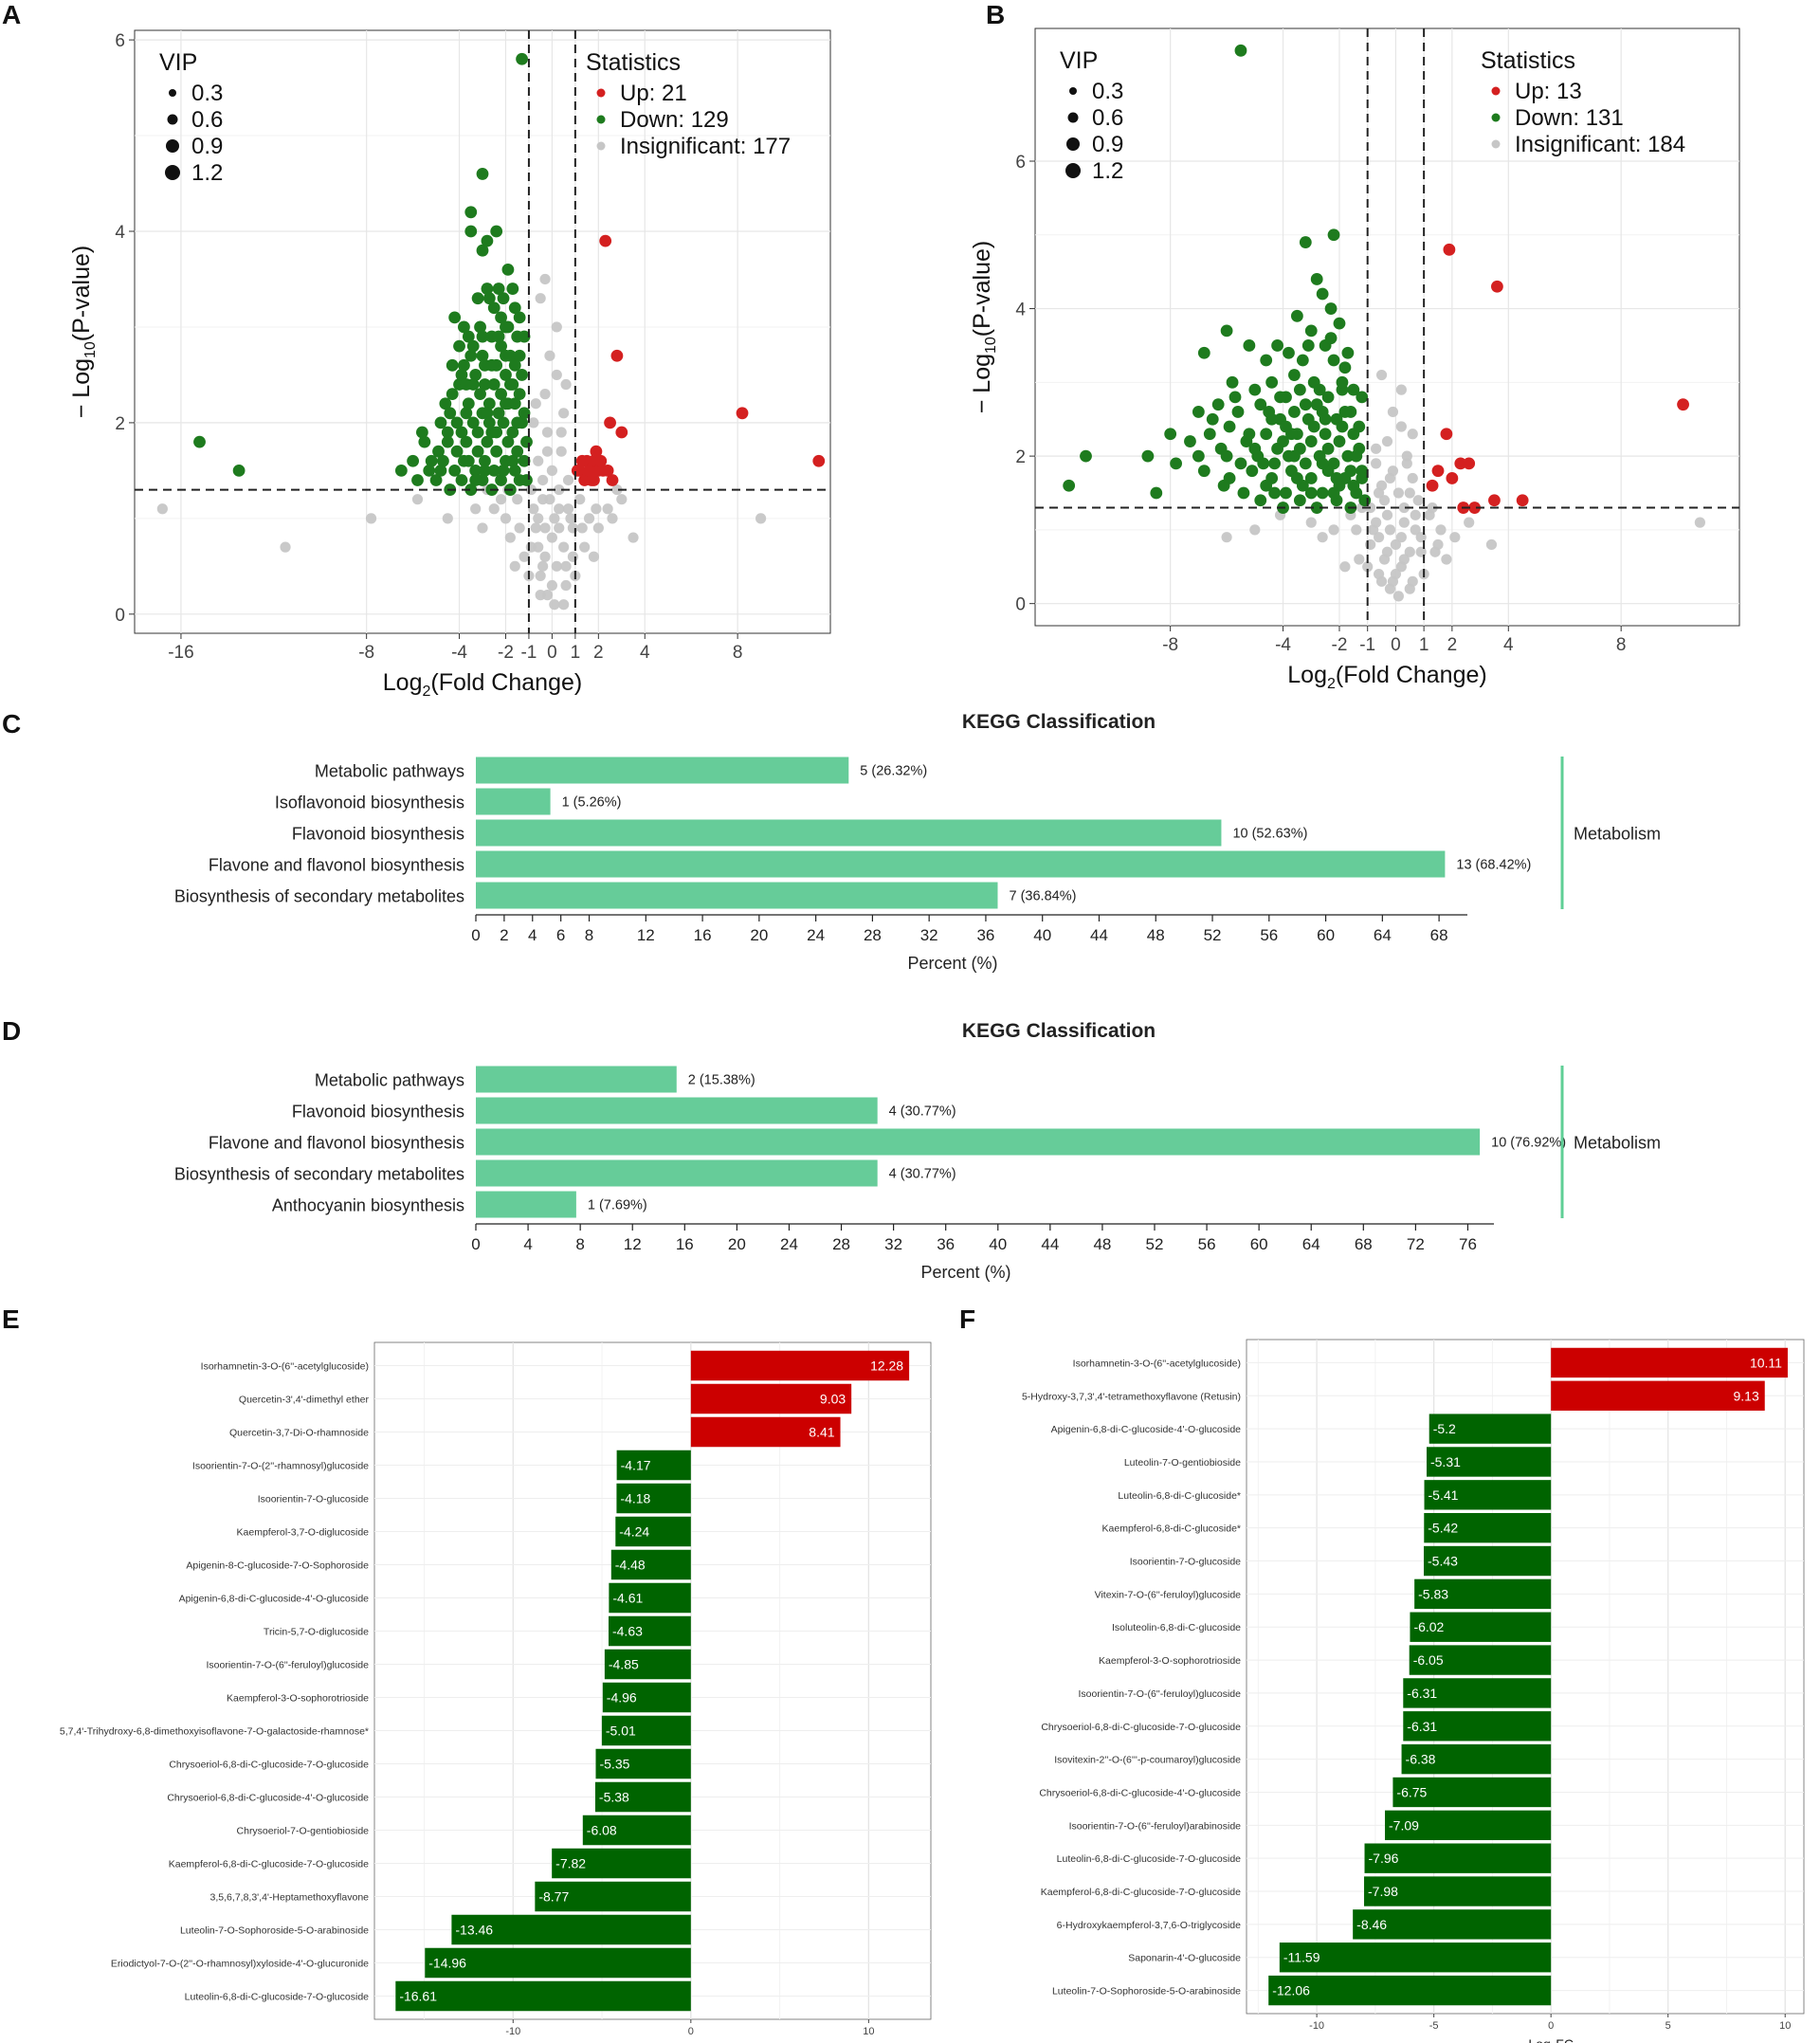 The image size is (1820, 2043). I want to click on color-legend-label: Up: 13, so click(1548, 91).